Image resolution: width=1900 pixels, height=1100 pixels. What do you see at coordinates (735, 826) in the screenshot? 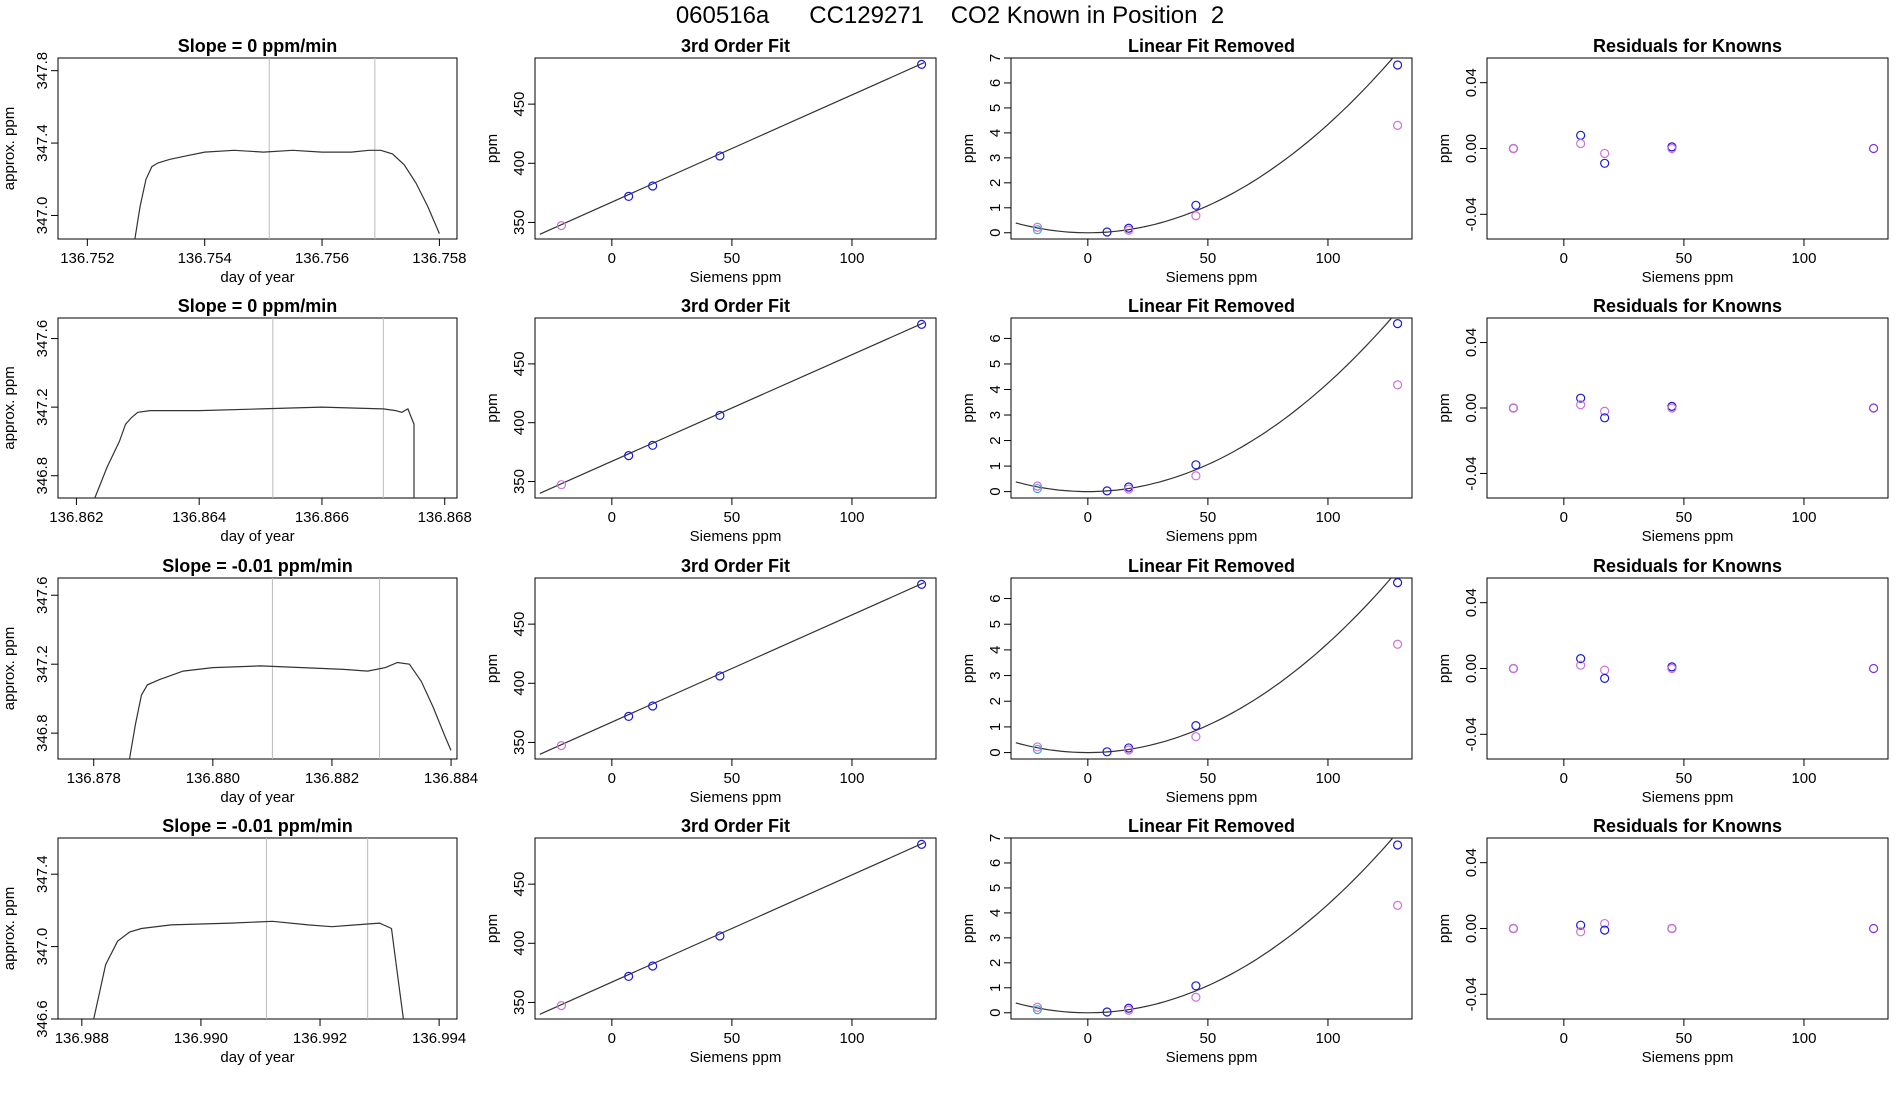
I see `chart-r4-c2-title: 3rd Order Fit` at bounding box center [735, 826].